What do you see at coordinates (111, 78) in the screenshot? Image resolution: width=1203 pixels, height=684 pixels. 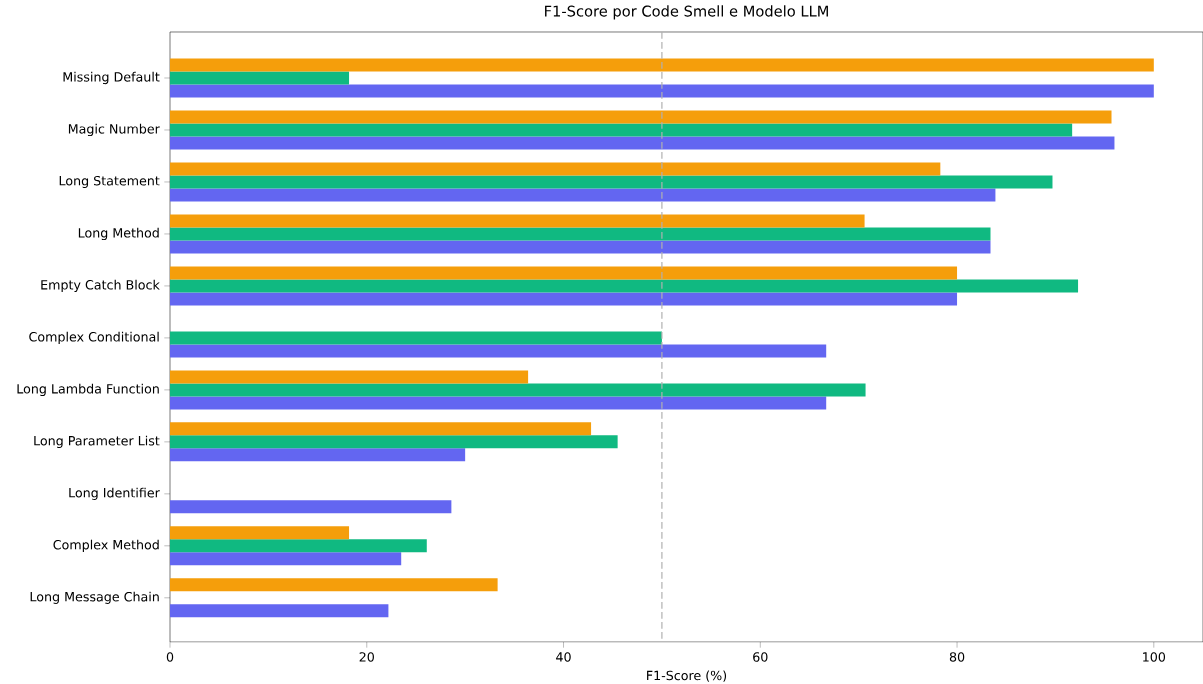 I see `y-tick-label: Missing Default` at bounding box center [111, 78].